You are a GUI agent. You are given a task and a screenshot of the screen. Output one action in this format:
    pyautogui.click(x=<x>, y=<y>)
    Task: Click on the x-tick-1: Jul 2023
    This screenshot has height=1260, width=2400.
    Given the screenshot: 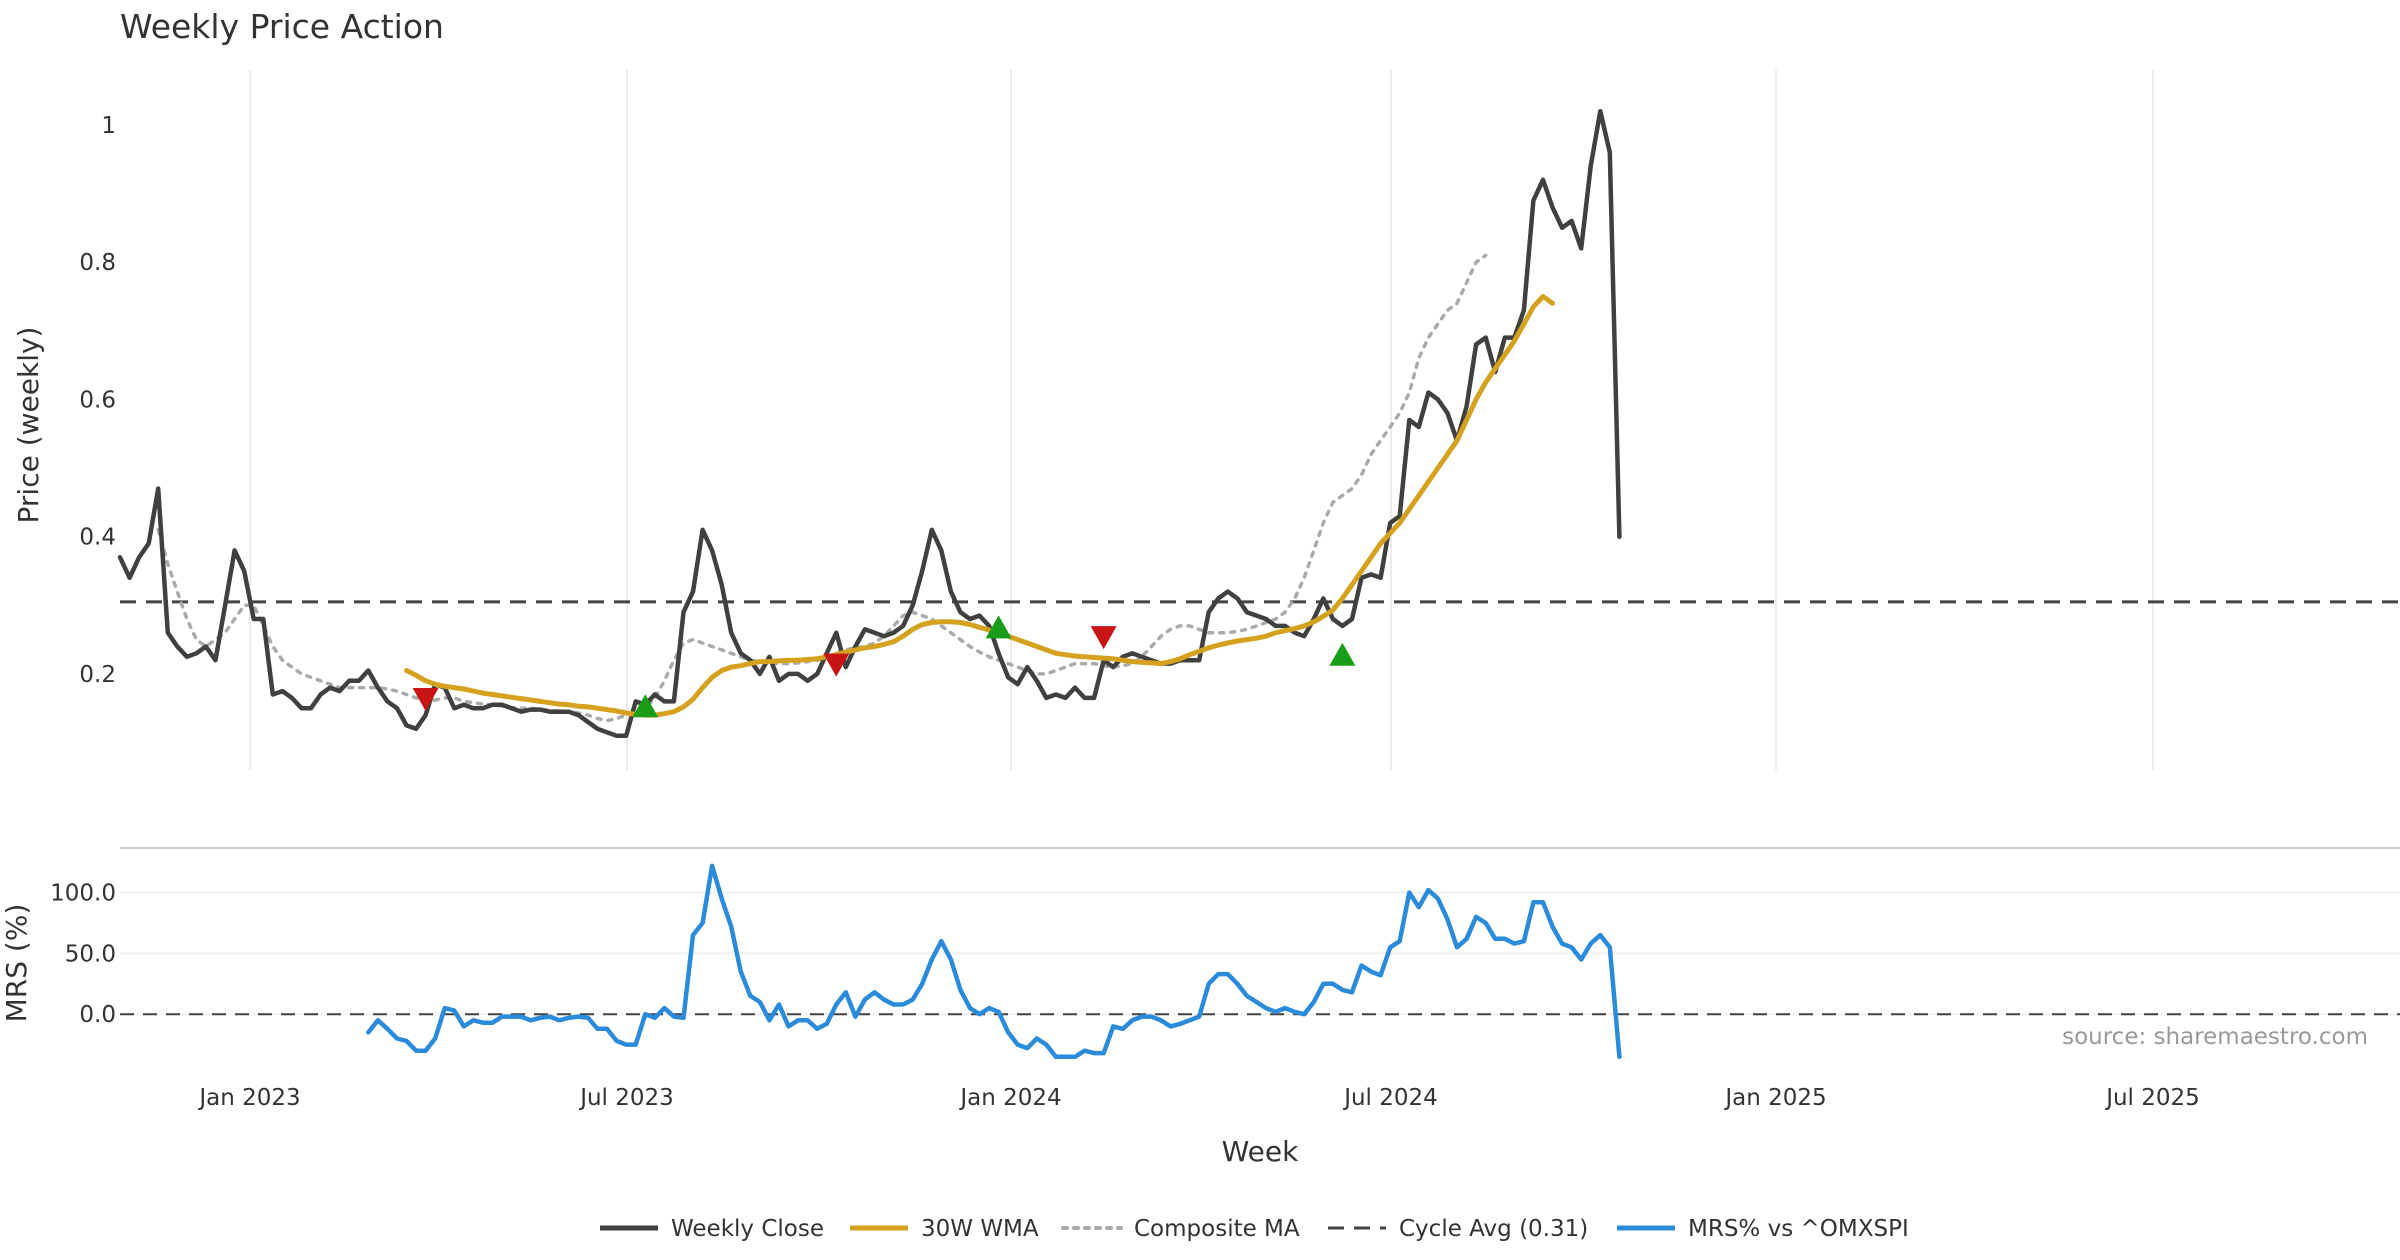 What is the action you would take?
    pyautogui.click(x=626, y=1098)
    